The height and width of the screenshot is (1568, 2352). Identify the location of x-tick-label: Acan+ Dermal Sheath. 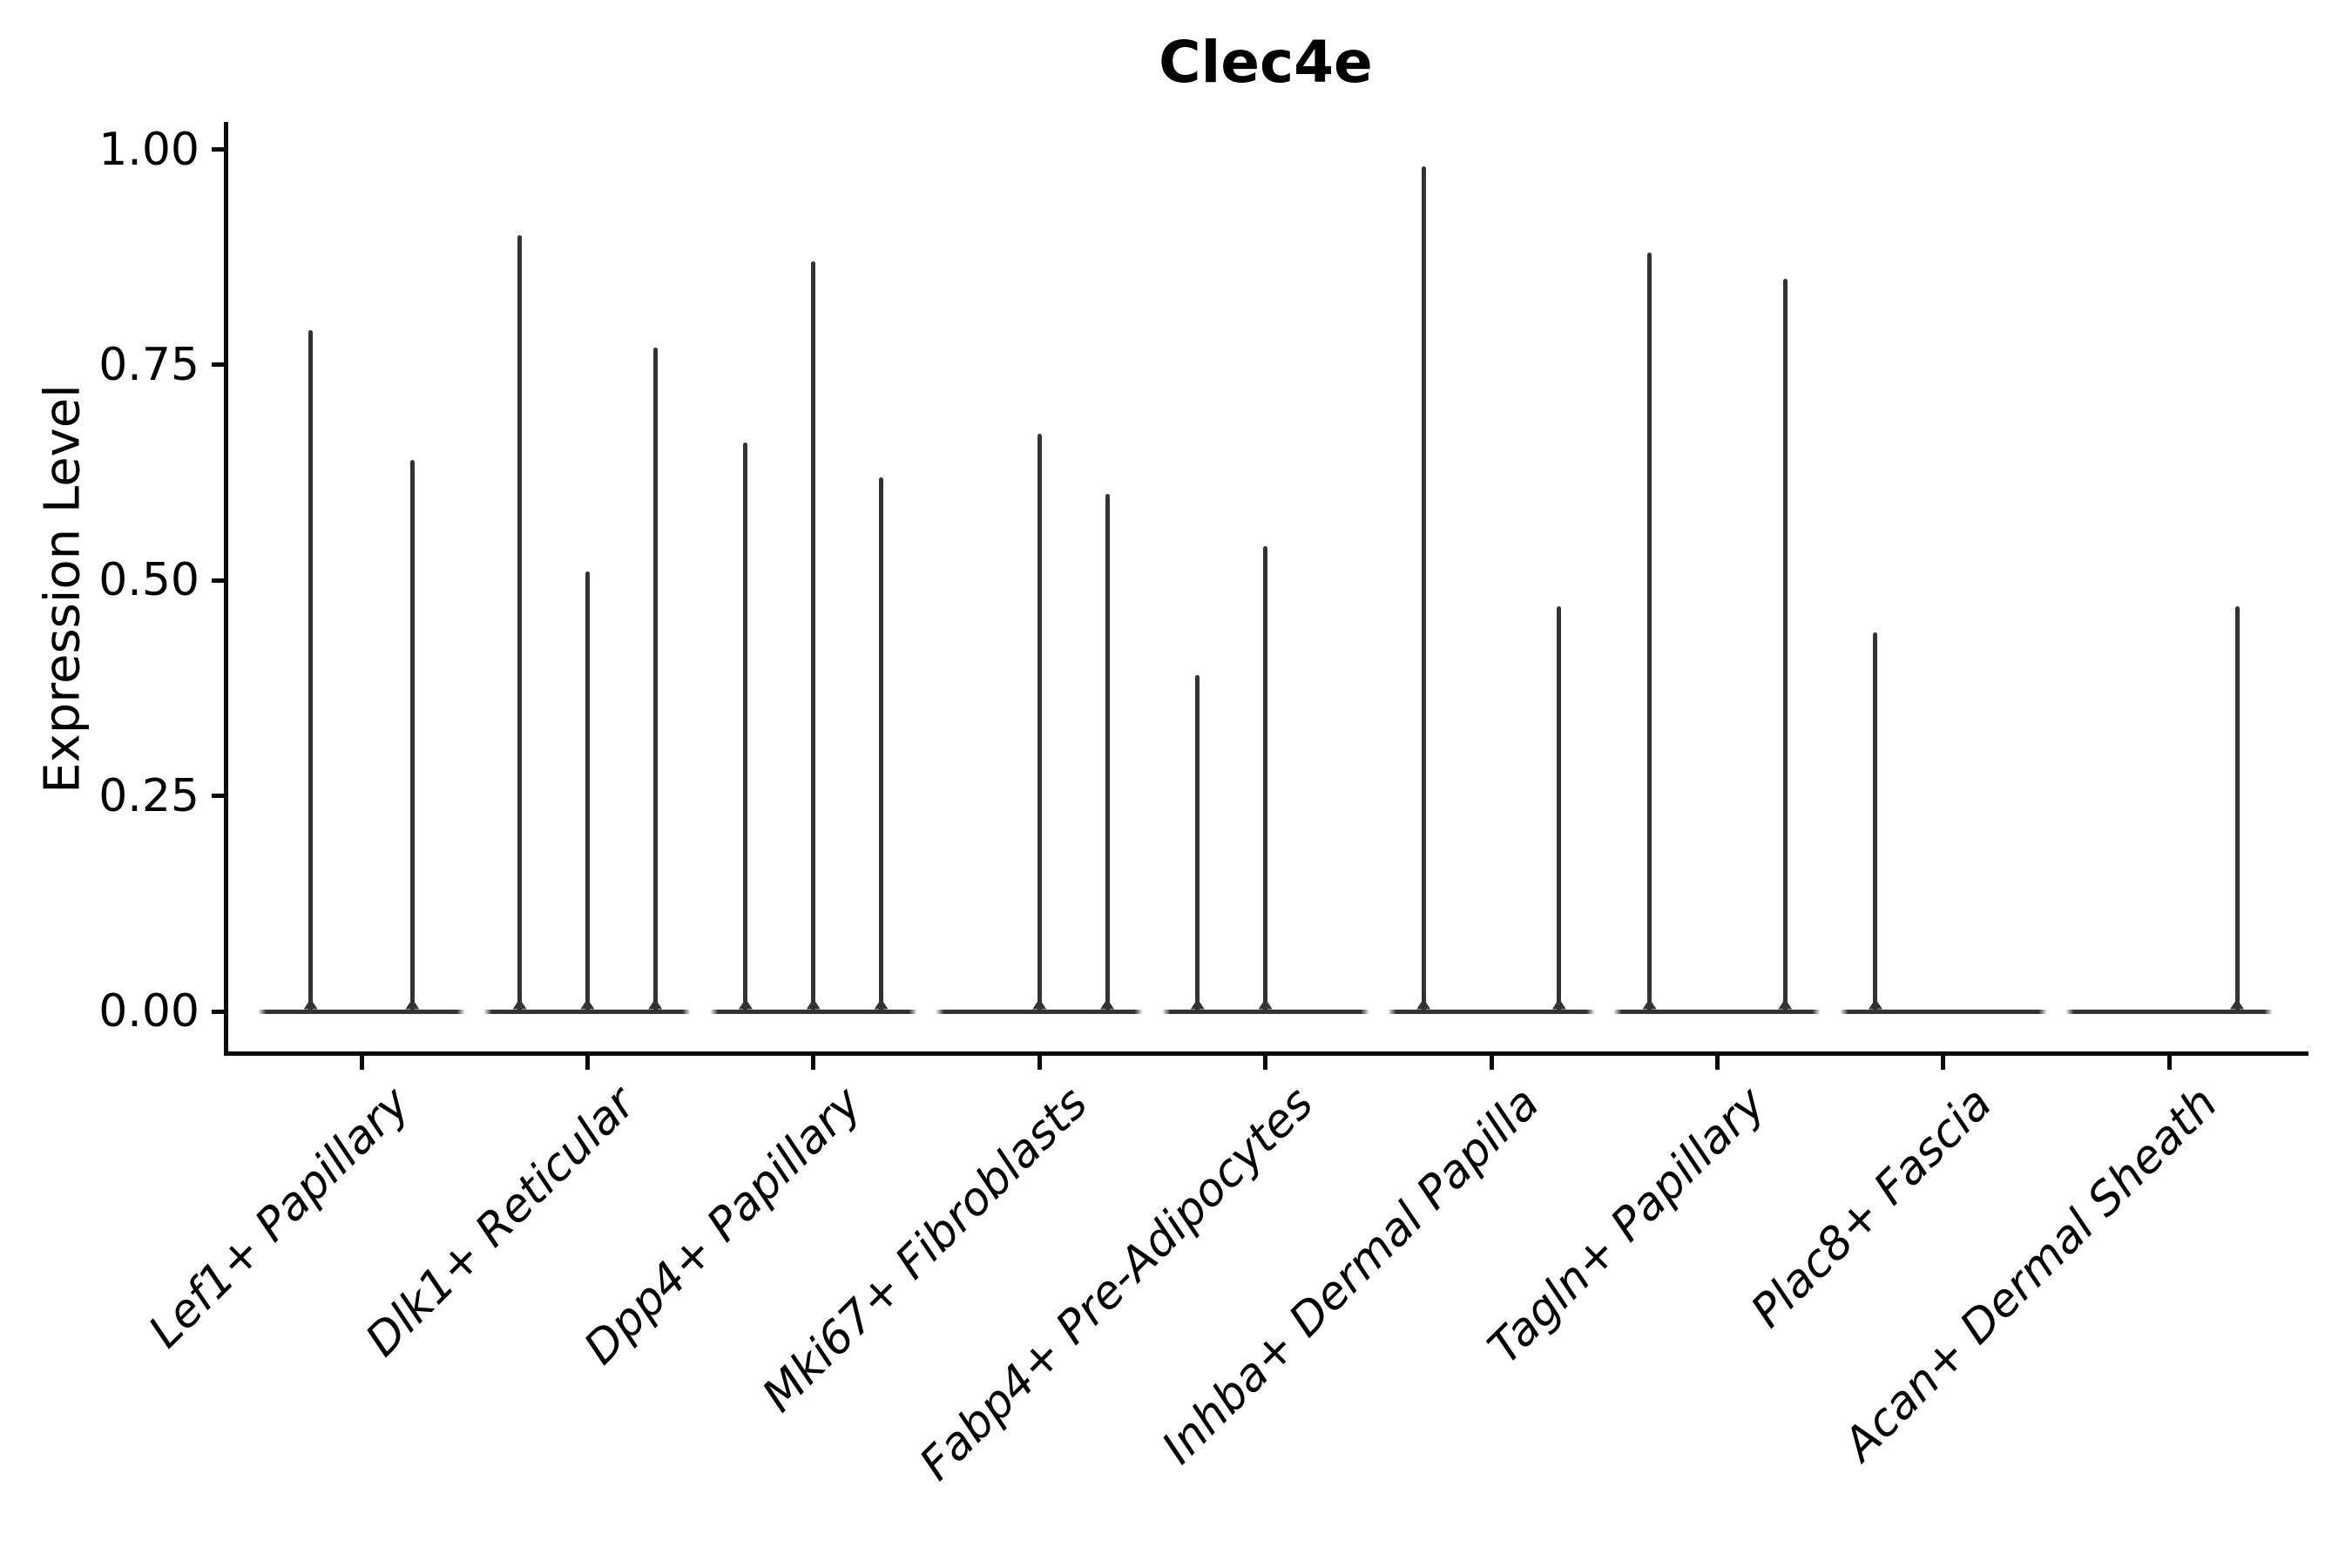
(2031, 1274).